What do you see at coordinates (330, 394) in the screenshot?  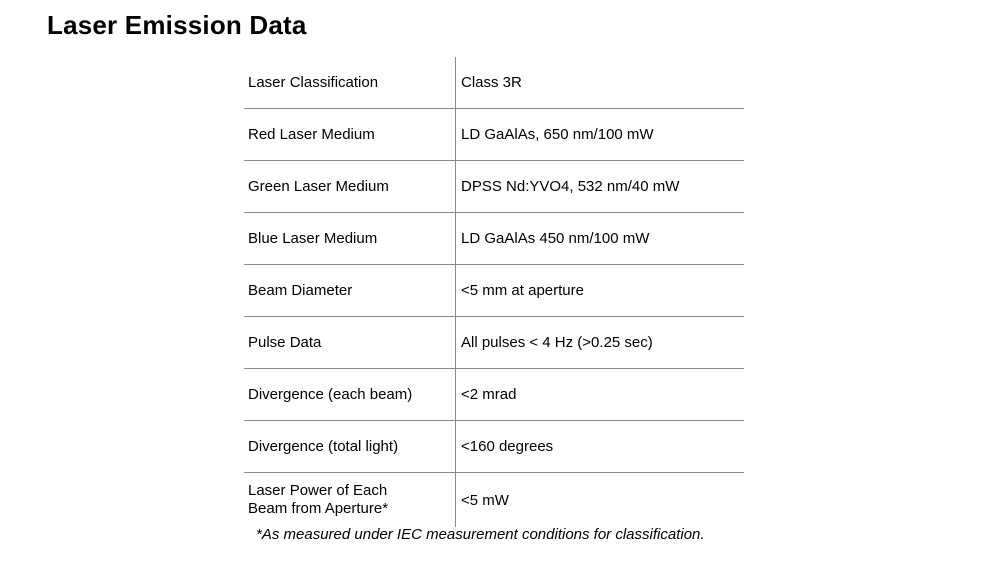 I see `row-label: Divergence (each beam)` at bounding box center [330, 394].